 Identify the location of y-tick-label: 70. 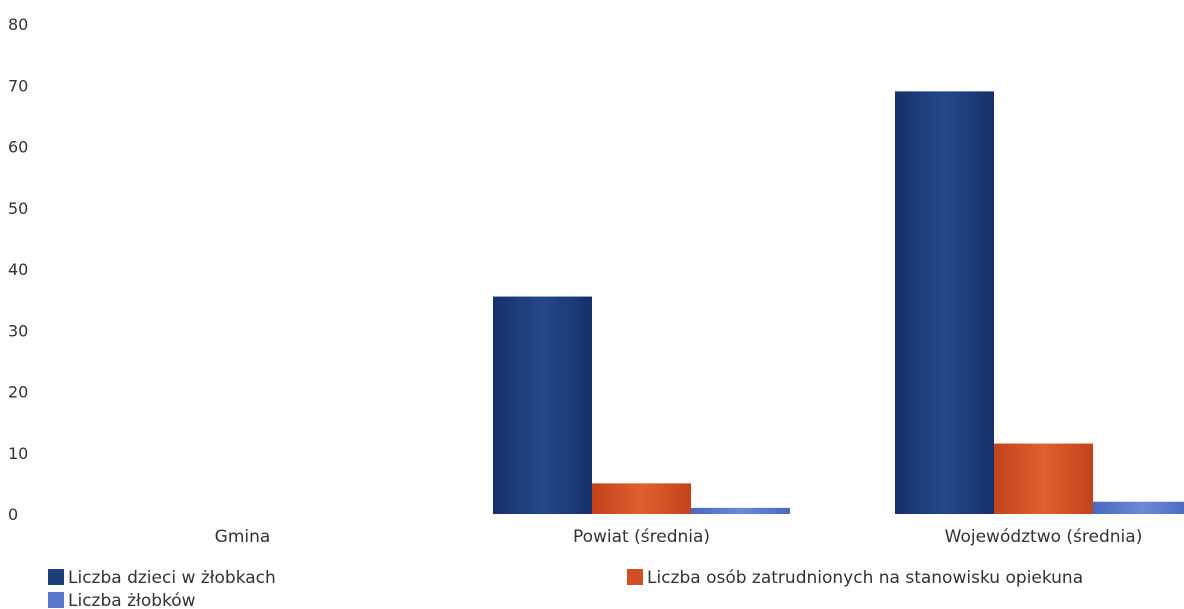
(18, 85).